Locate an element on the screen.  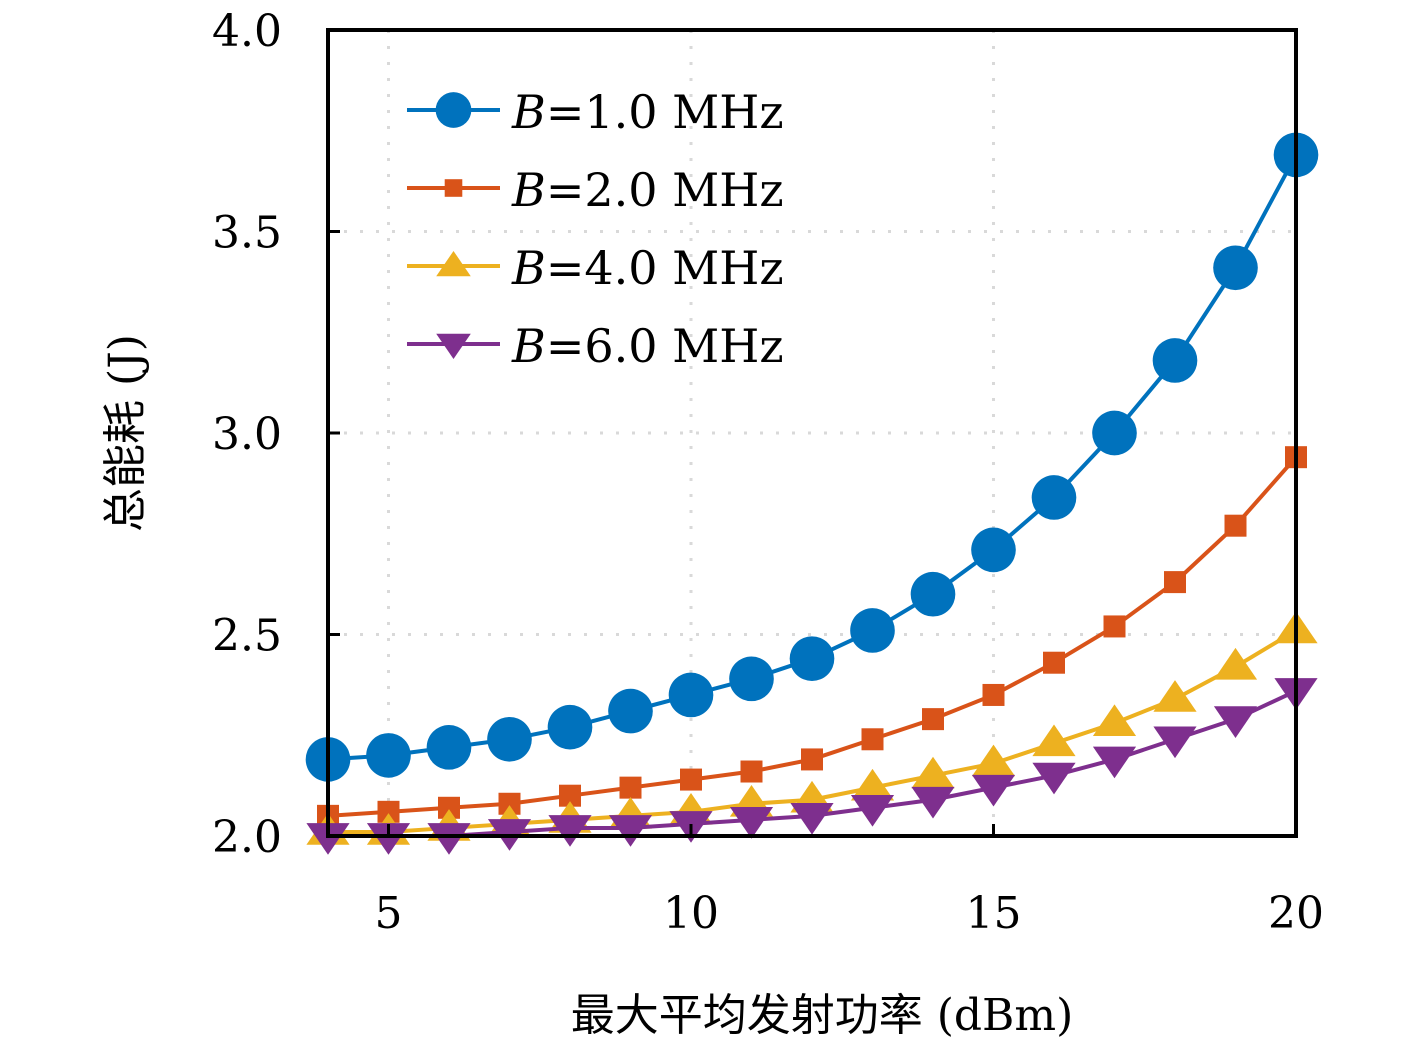
legend-label: B=1.0 MHz is located at coordinates (647, 112).